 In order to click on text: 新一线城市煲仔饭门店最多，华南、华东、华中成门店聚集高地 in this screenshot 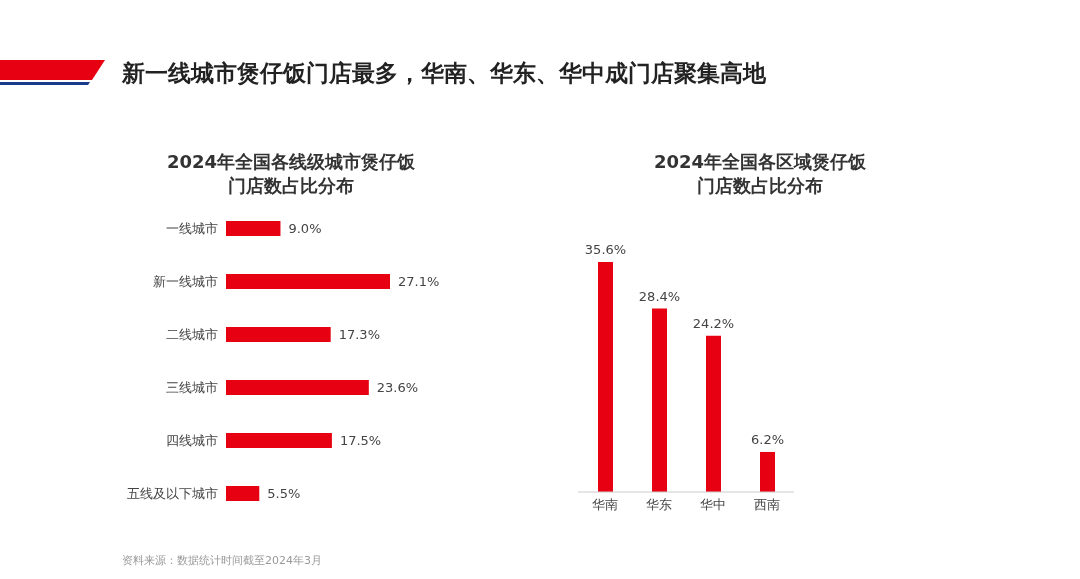, I will do `click(444, 73)`.